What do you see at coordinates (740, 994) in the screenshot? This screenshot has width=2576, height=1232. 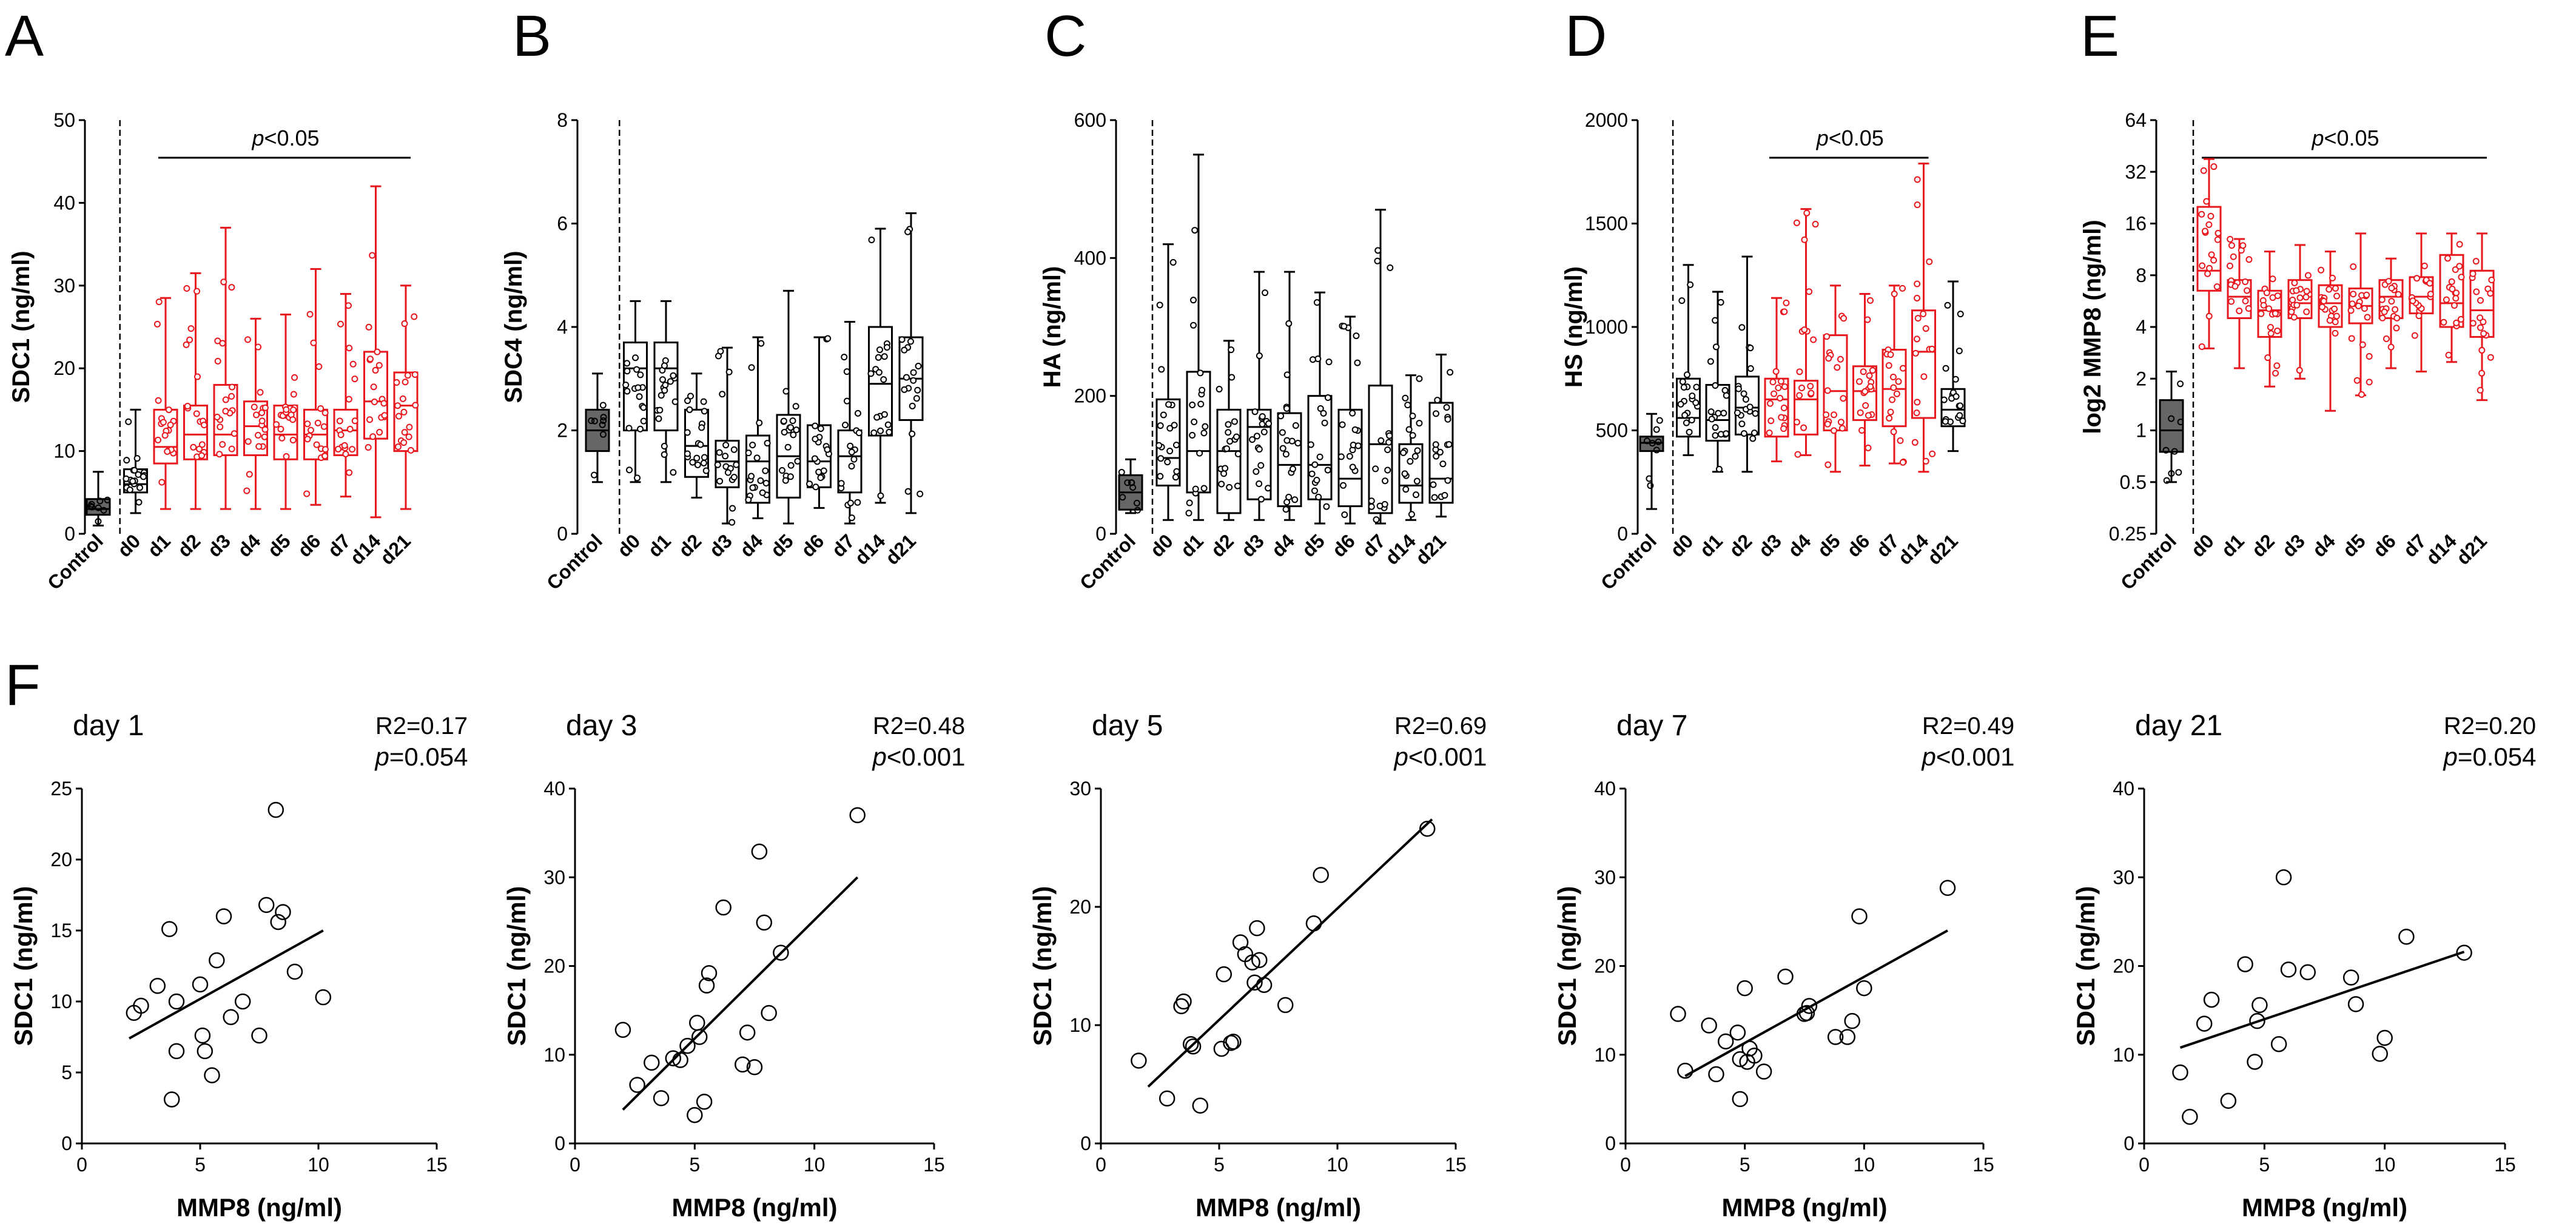 I see `regression-line` at bounding box center [740, 994].